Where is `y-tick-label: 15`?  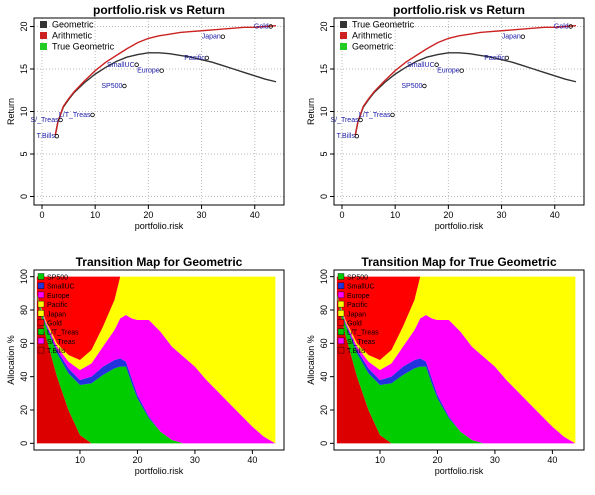
y-tick-label: 15 is located at coordinates (324, 69).